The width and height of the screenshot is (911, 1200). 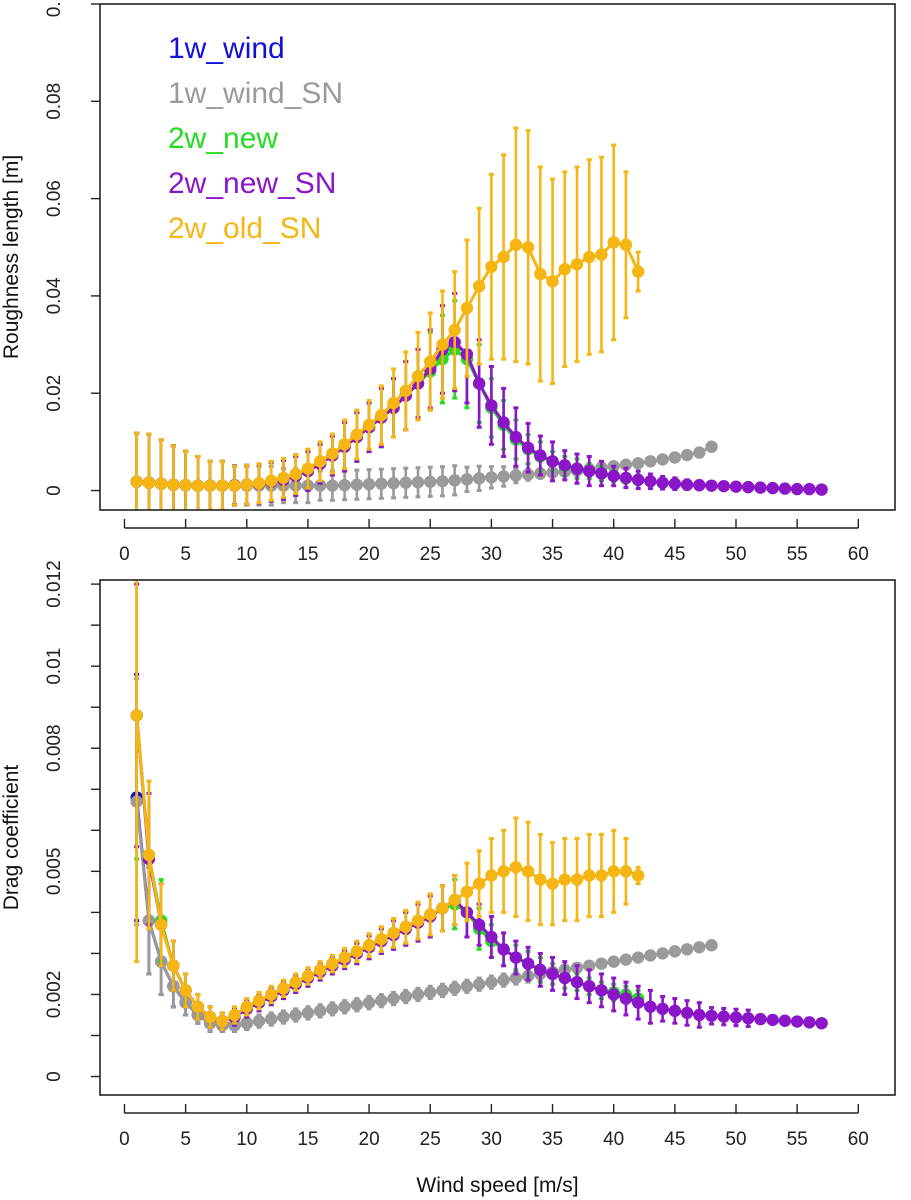 I want to click on y-tick-label: 0.06, so click(x=54, y=198).